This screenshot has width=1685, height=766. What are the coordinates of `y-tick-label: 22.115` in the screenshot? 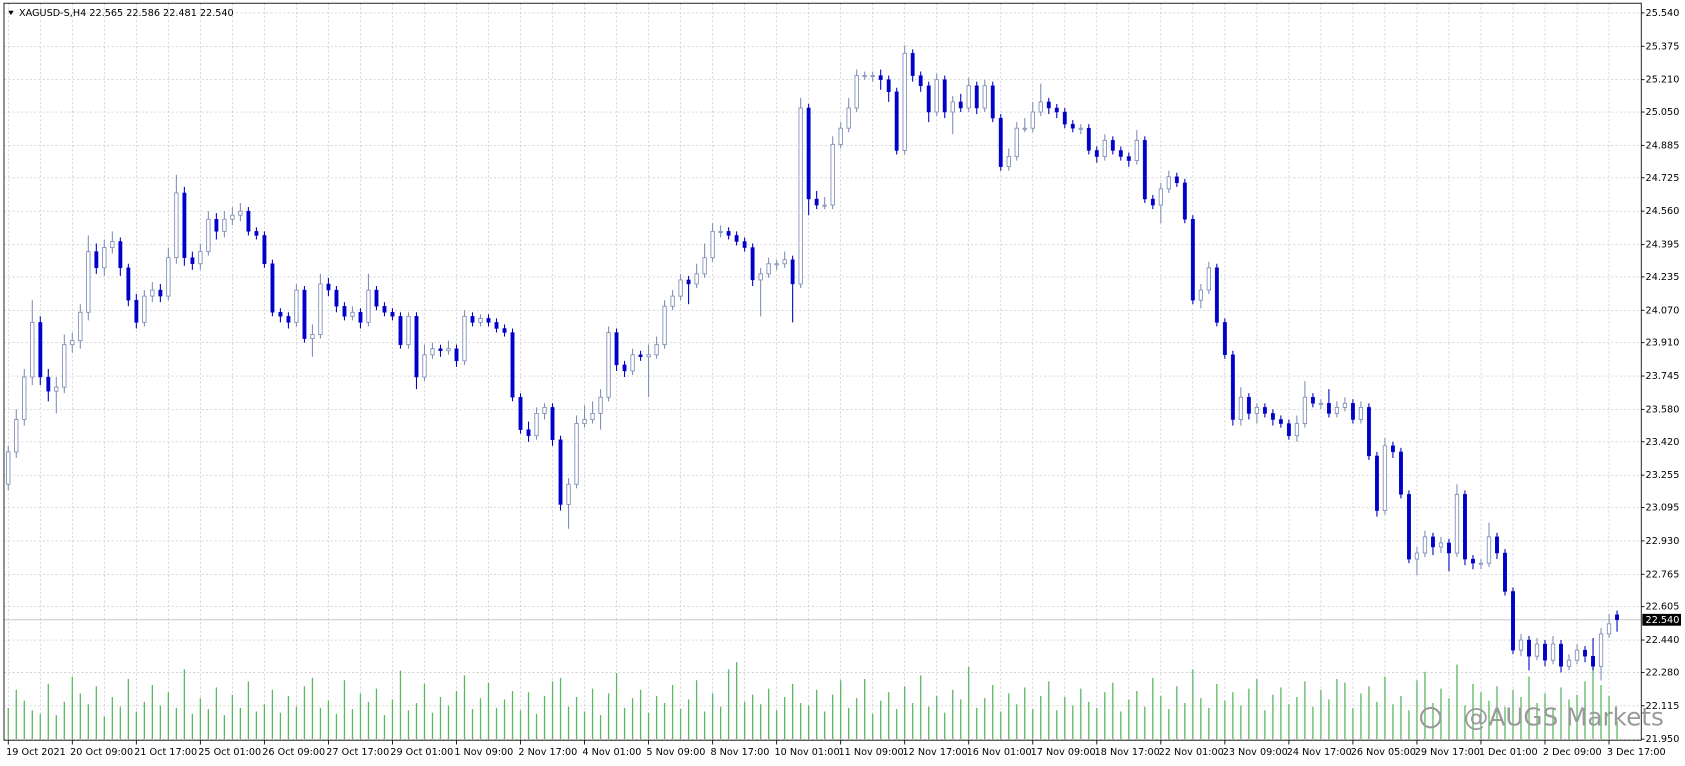 It's located at (1663, 706).